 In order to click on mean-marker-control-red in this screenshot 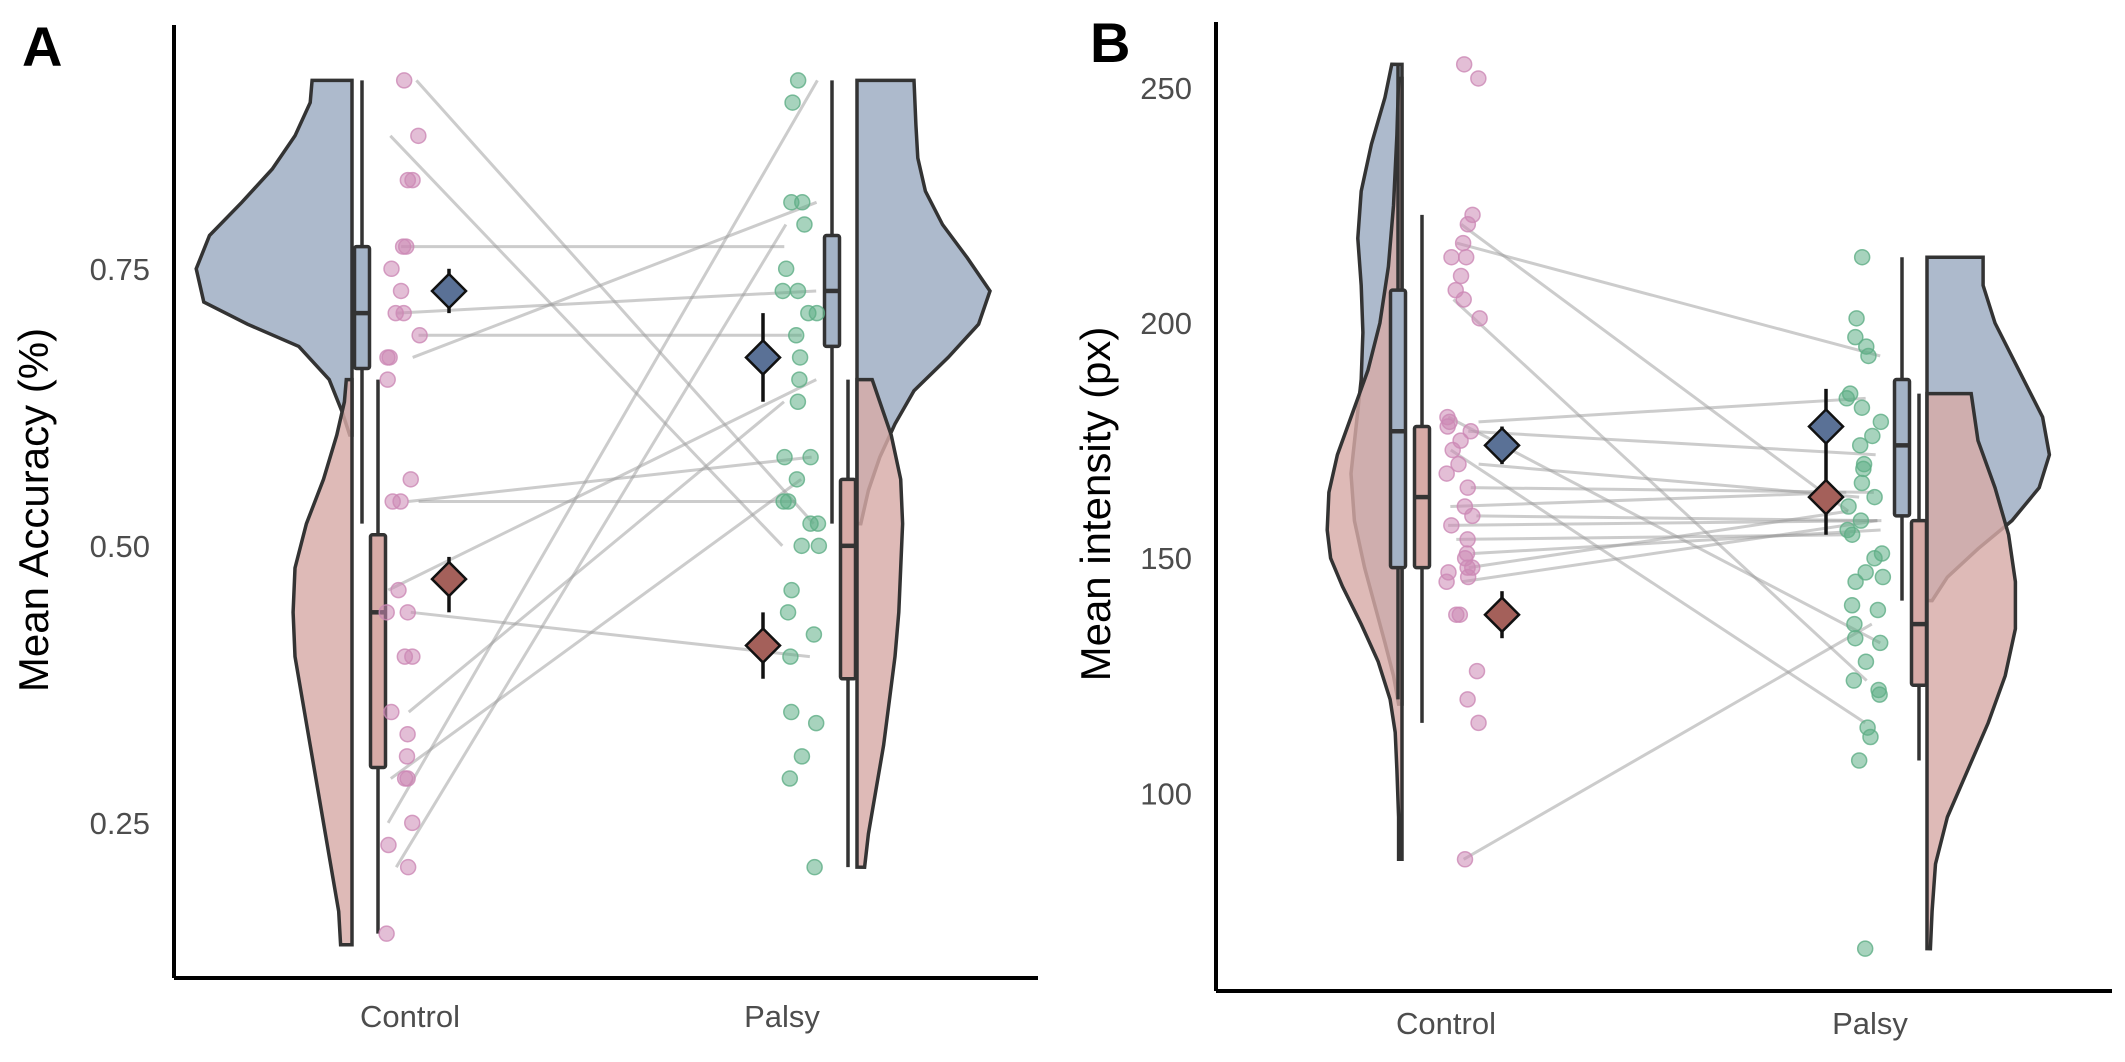, I will do `click(449, 579)`.